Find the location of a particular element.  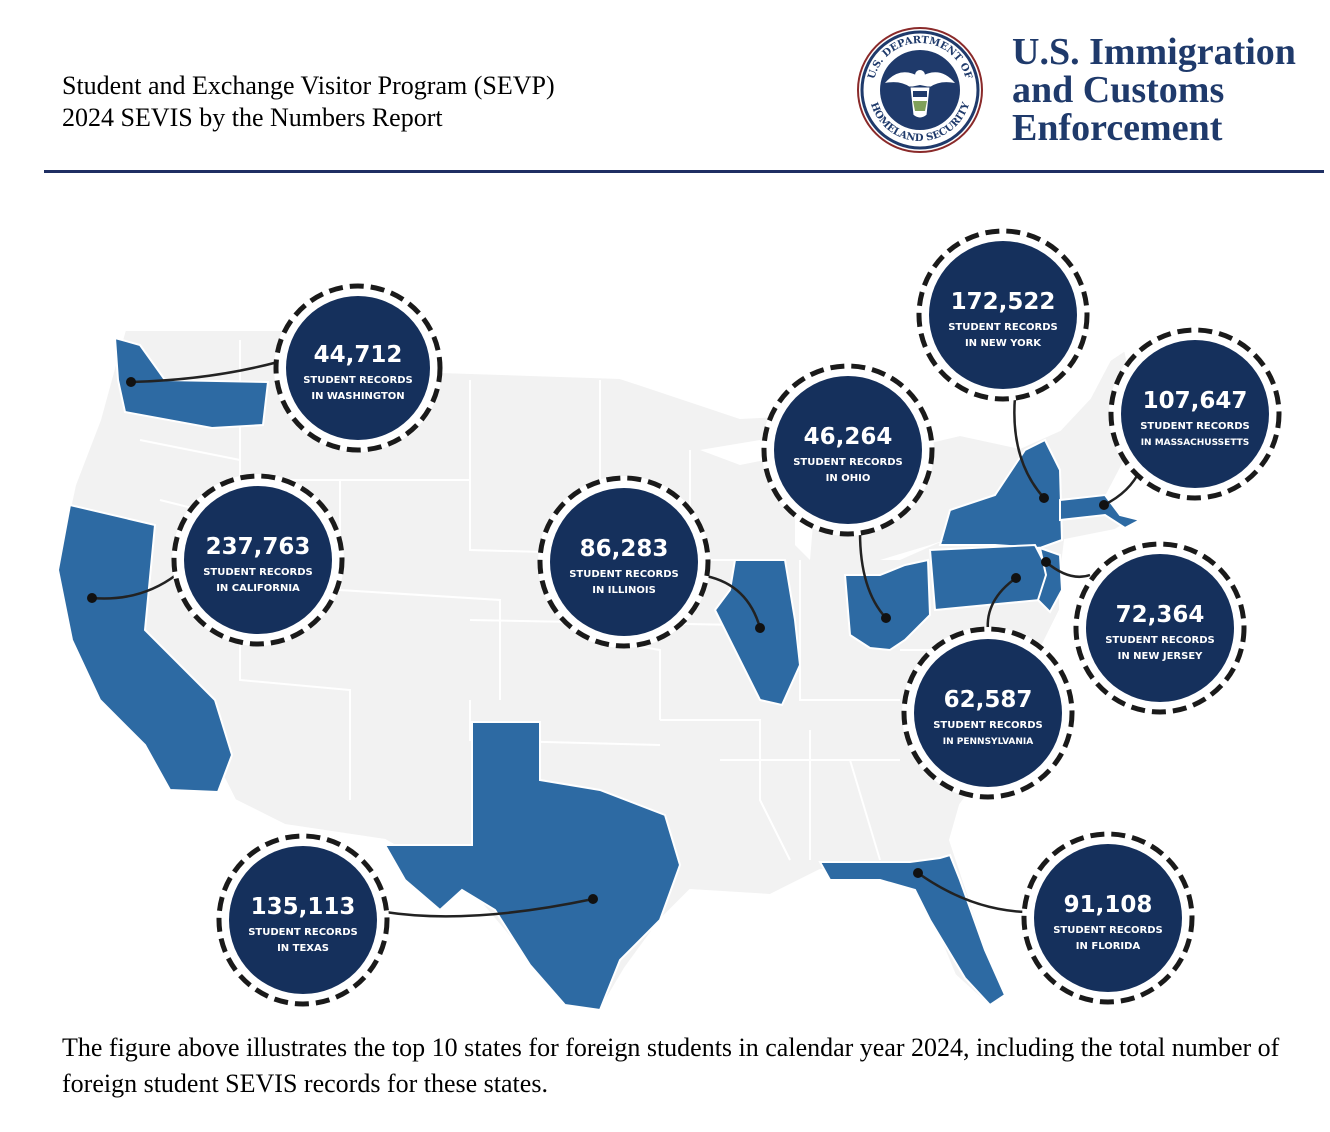

state-washington is located at coordinates (191, 383).